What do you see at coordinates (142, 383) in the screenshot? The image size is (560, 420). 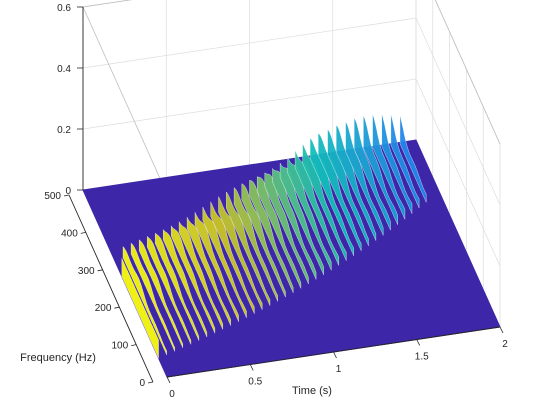 I see `y-tick-label: 0` at bounding box center [142, 383].